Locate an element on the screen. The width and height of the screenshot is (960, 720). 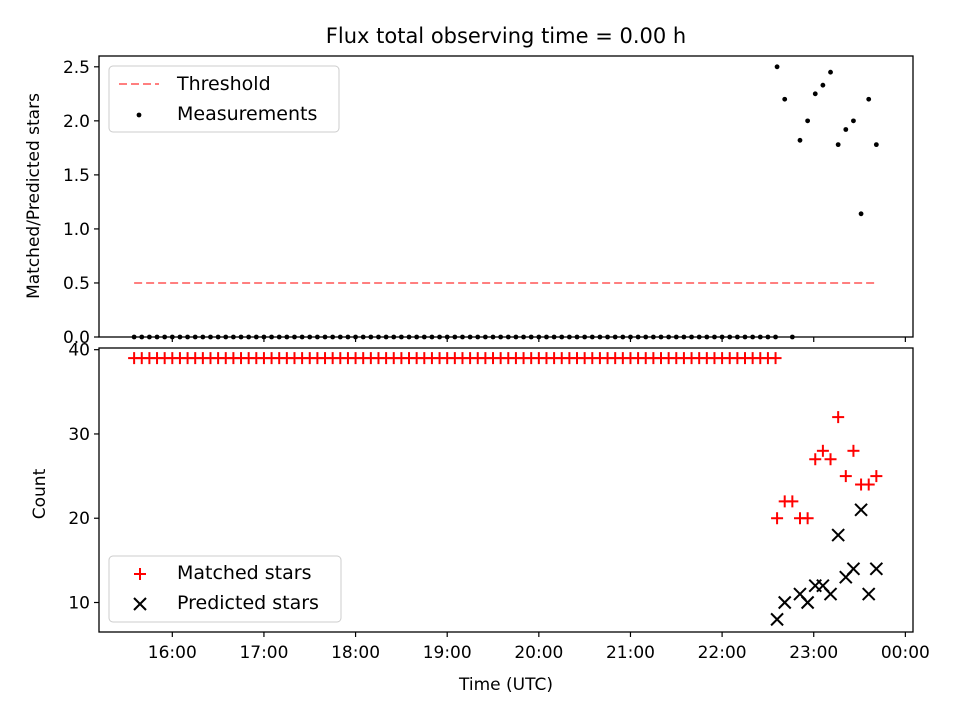
legend-matched-swatch is located at coordinates (140, 574).